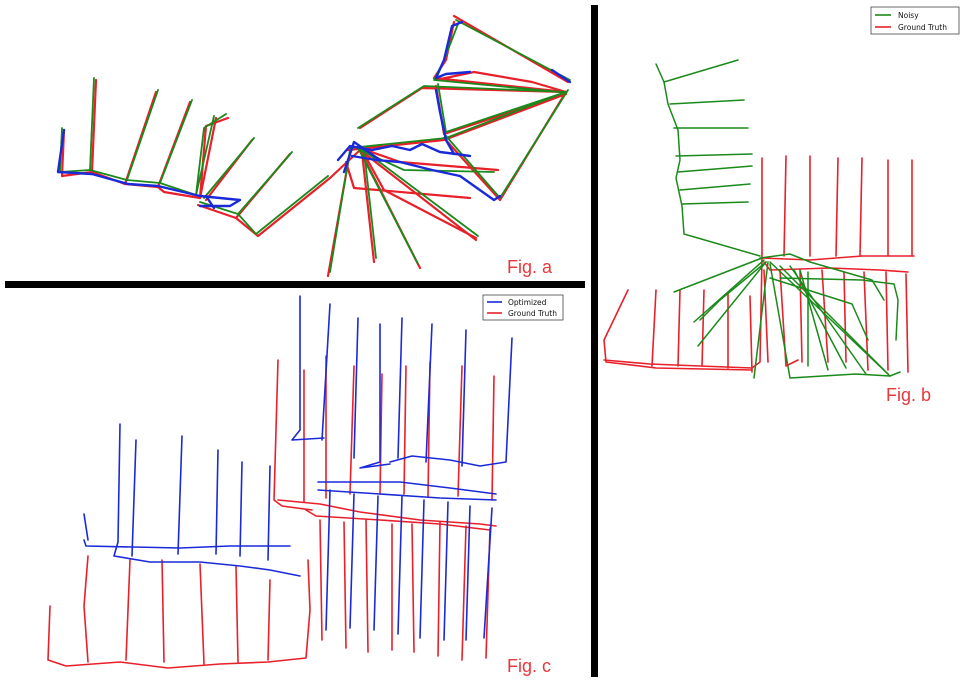 This screenshot has width=963, height=681. I want to click on panel-c-legend-box, so click(523, 307).